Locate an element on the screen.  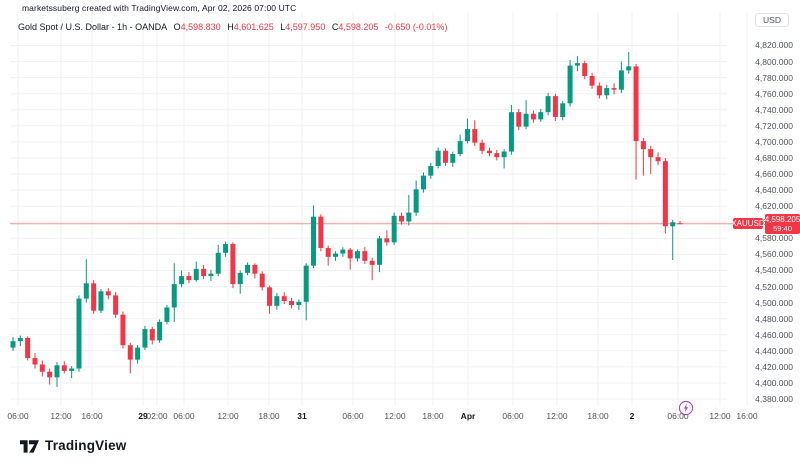
price-tick-label: 4,740.000 is located at coordinates (774, 109).